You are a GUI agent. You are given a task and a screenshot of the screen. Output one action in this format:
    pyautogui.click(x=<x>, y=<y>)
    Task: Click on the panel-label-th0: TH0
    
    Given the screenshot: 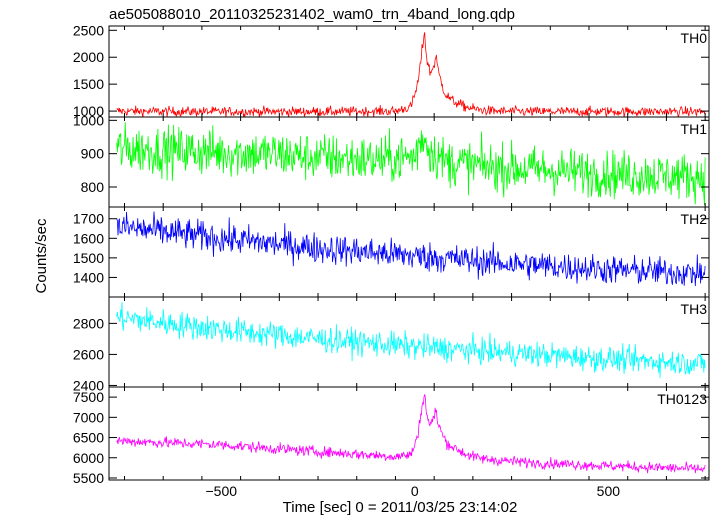 What is the action you would take?
    pyautogui.click(x=694, y=38)
    